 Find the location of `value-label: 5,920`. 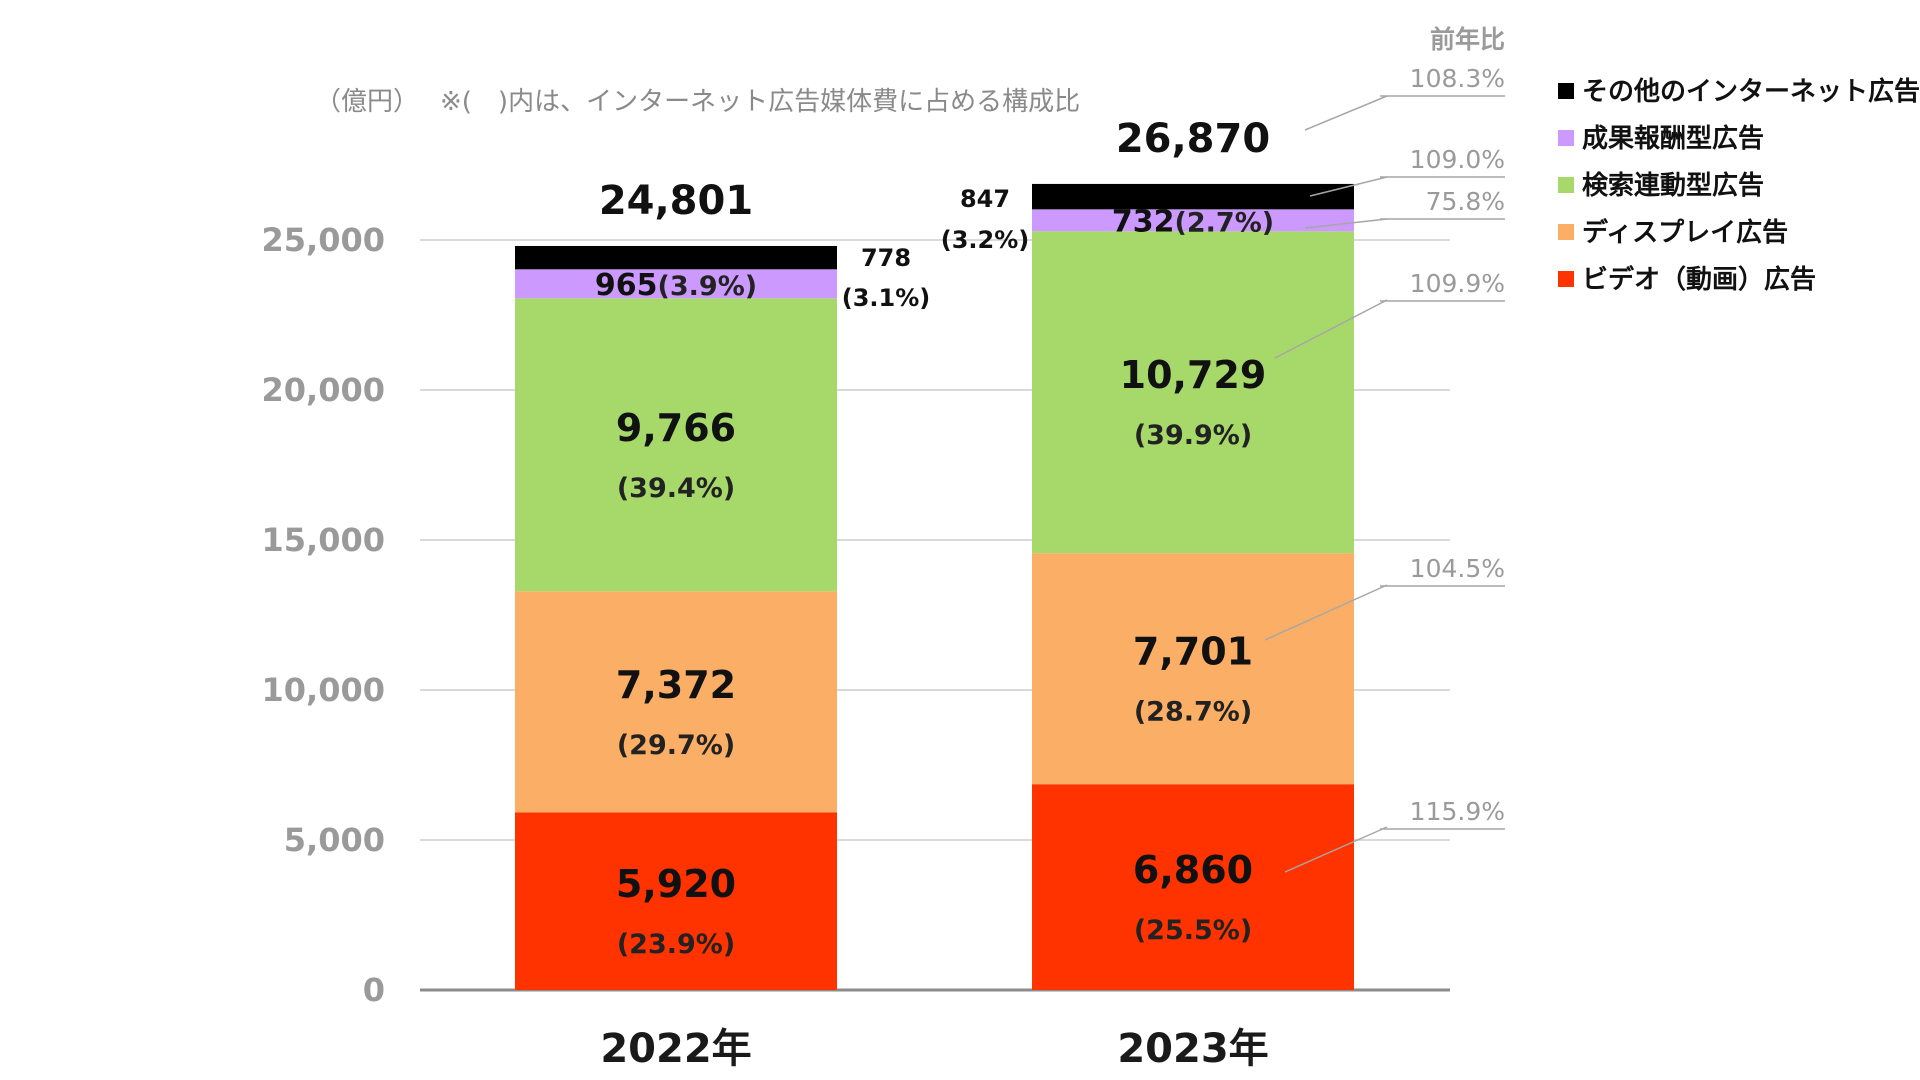

value-label: 5,920 is located at coordinates (676, 884).